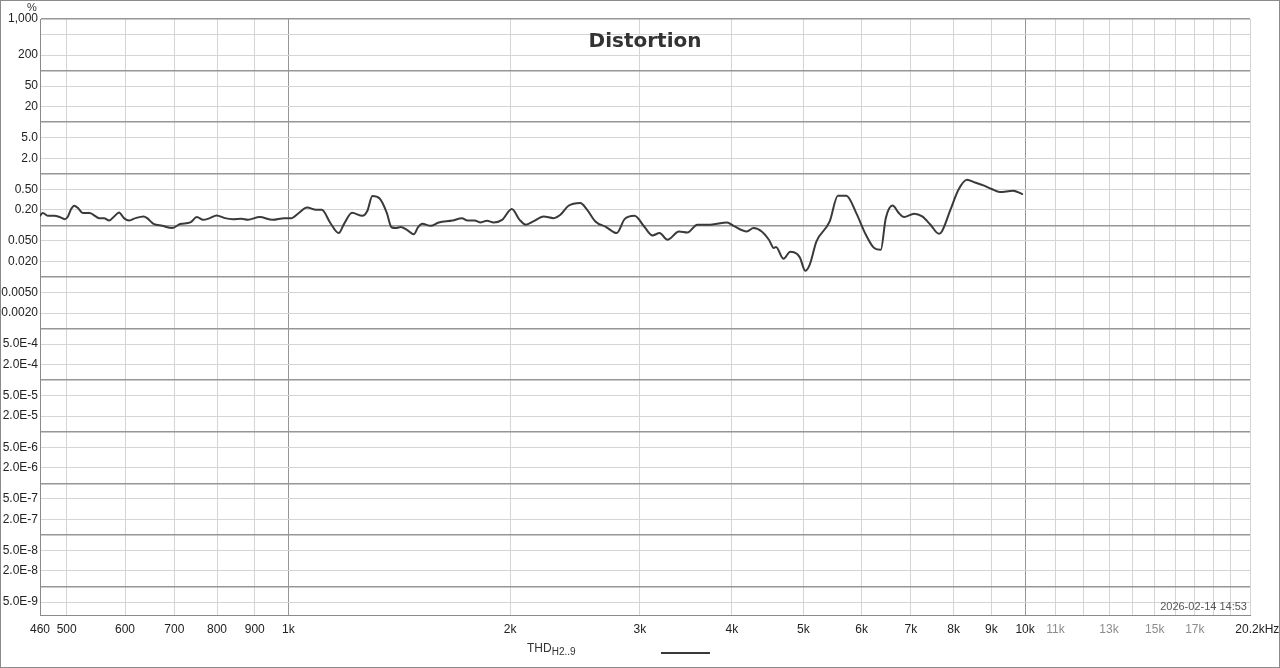 The image size is (1280, 668). What do you see at coordinates (640, 628) in the screenshot?
I see `x-tick-label: 3k` at bounding box center [640, 628].